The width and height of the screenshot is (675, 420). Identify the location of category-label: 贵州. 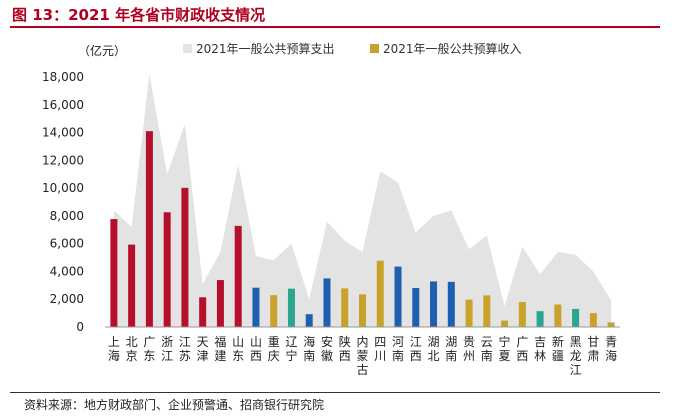
(469, 349).